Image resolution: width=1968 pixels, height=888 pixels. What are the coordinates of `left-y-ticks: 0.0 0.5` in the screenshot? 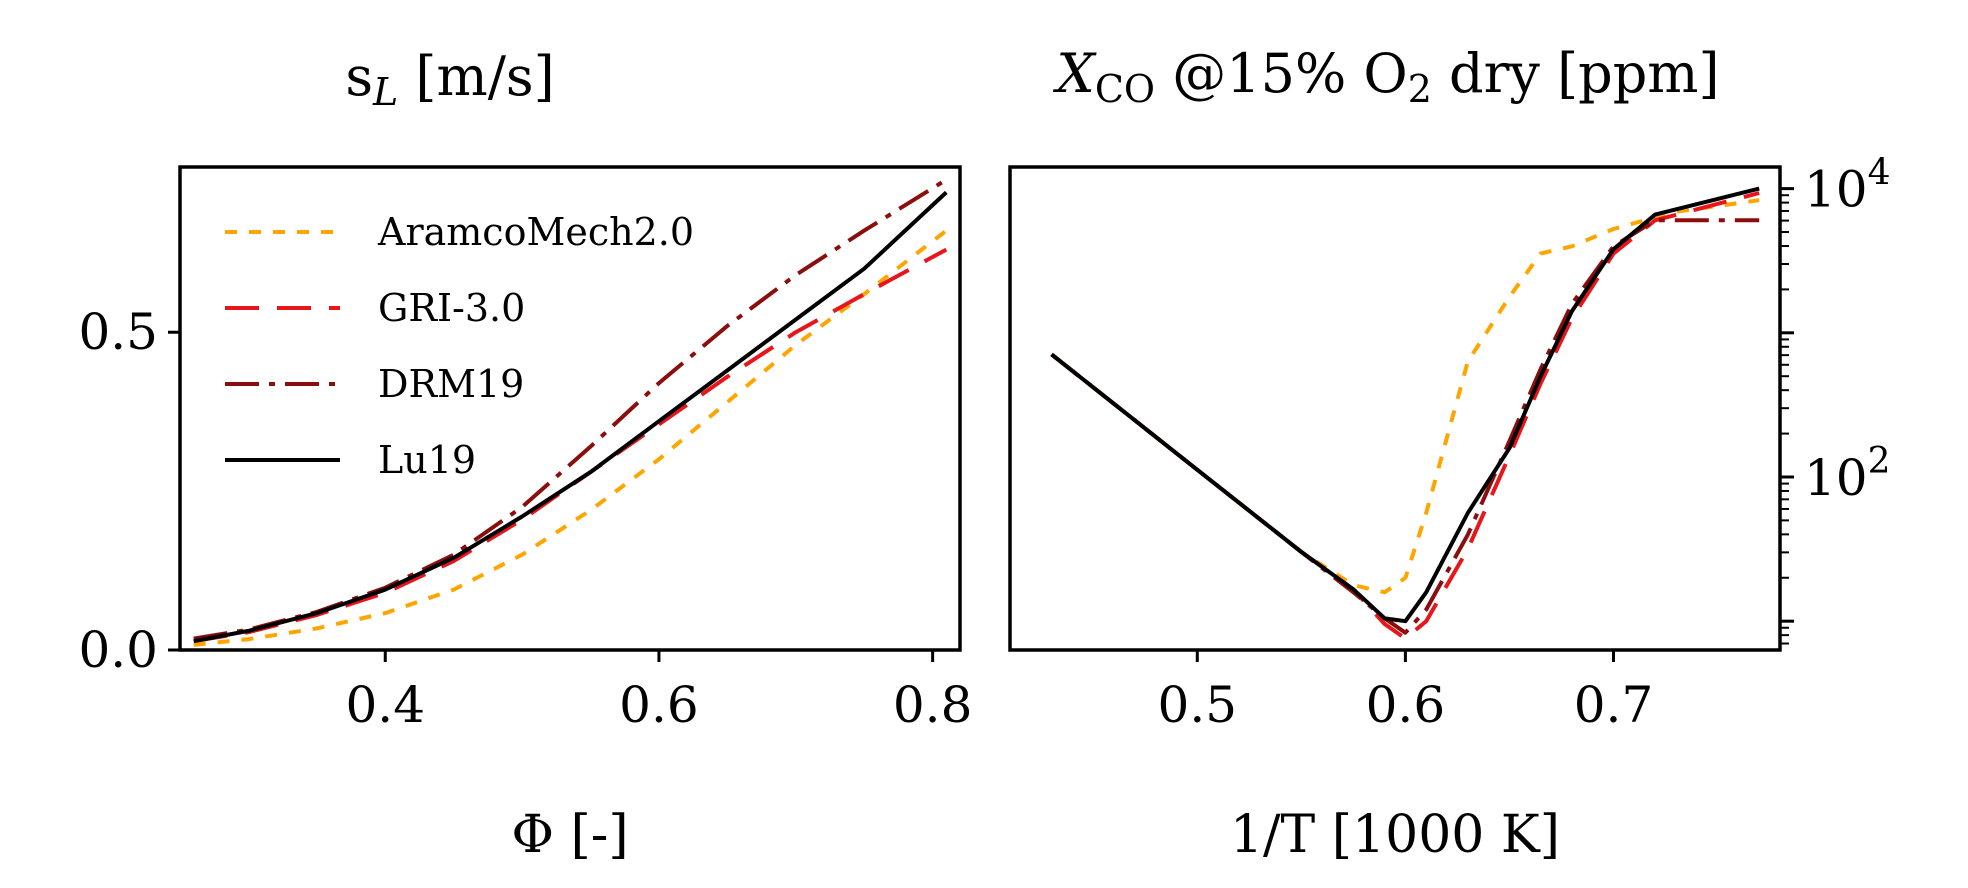 It's located at (129, 491).